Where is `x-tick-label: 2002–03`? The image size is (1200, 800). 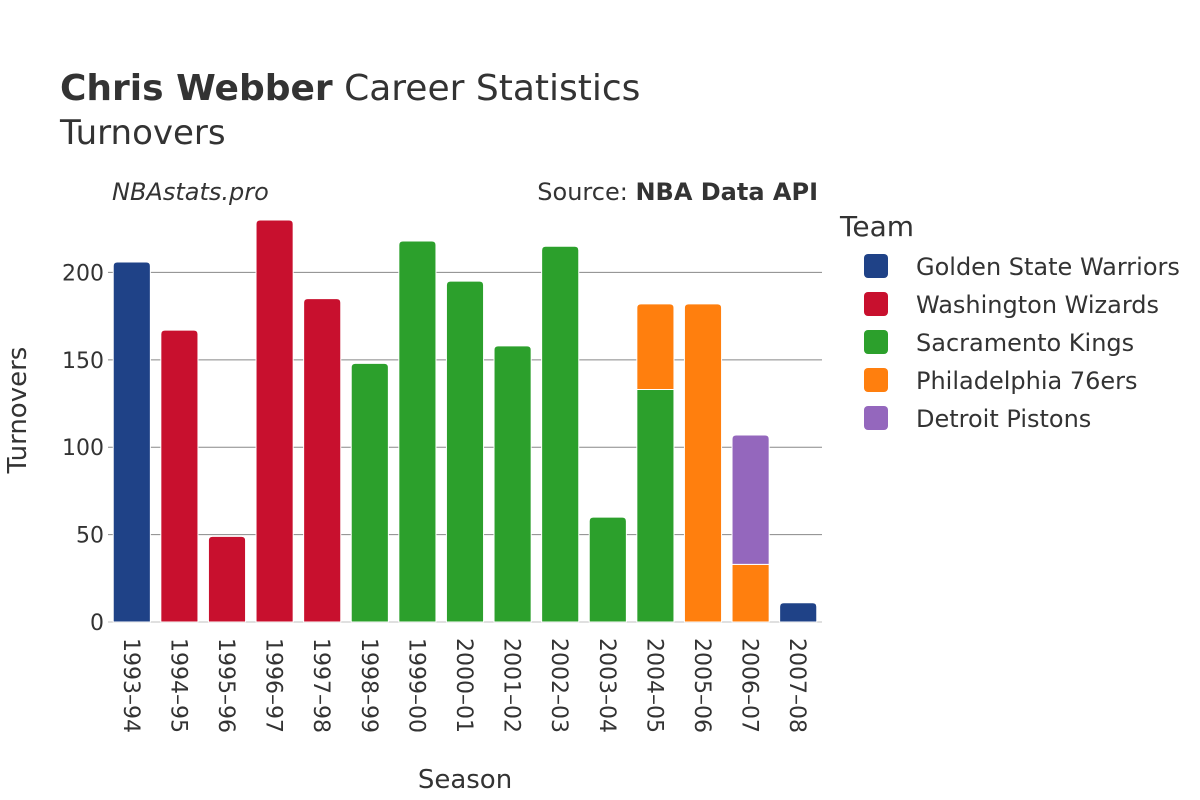
x-tick-label: 2002–03 is located at coordinates (558, 685).